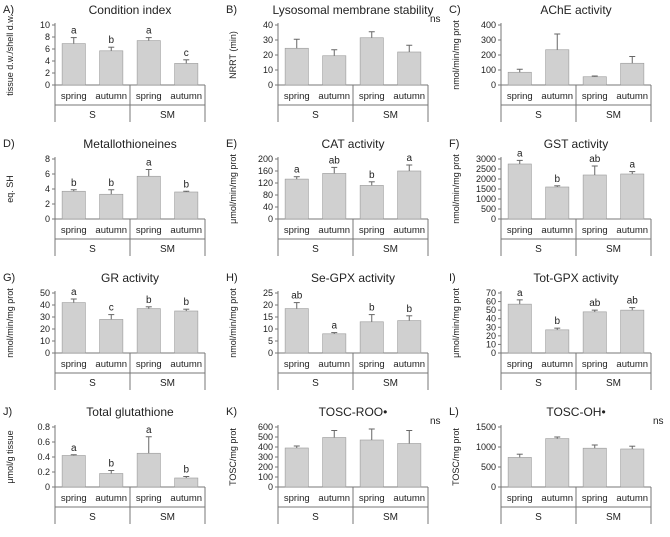  What do you see at coordinates (575, 278) in the screenshot?
I see `chart-title: Tot-GPX activity` at bounding box center [575, 278].